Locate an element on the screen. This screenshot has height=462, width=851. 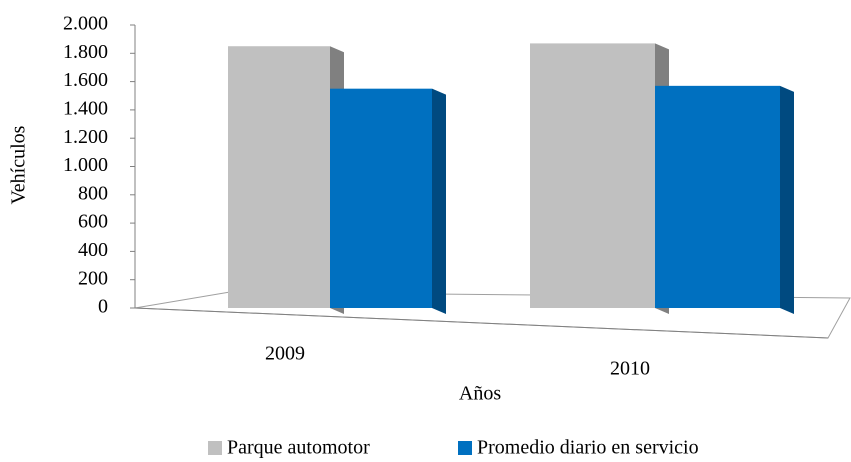
y-tick-label: 200 is located at coordinates (93, 278).